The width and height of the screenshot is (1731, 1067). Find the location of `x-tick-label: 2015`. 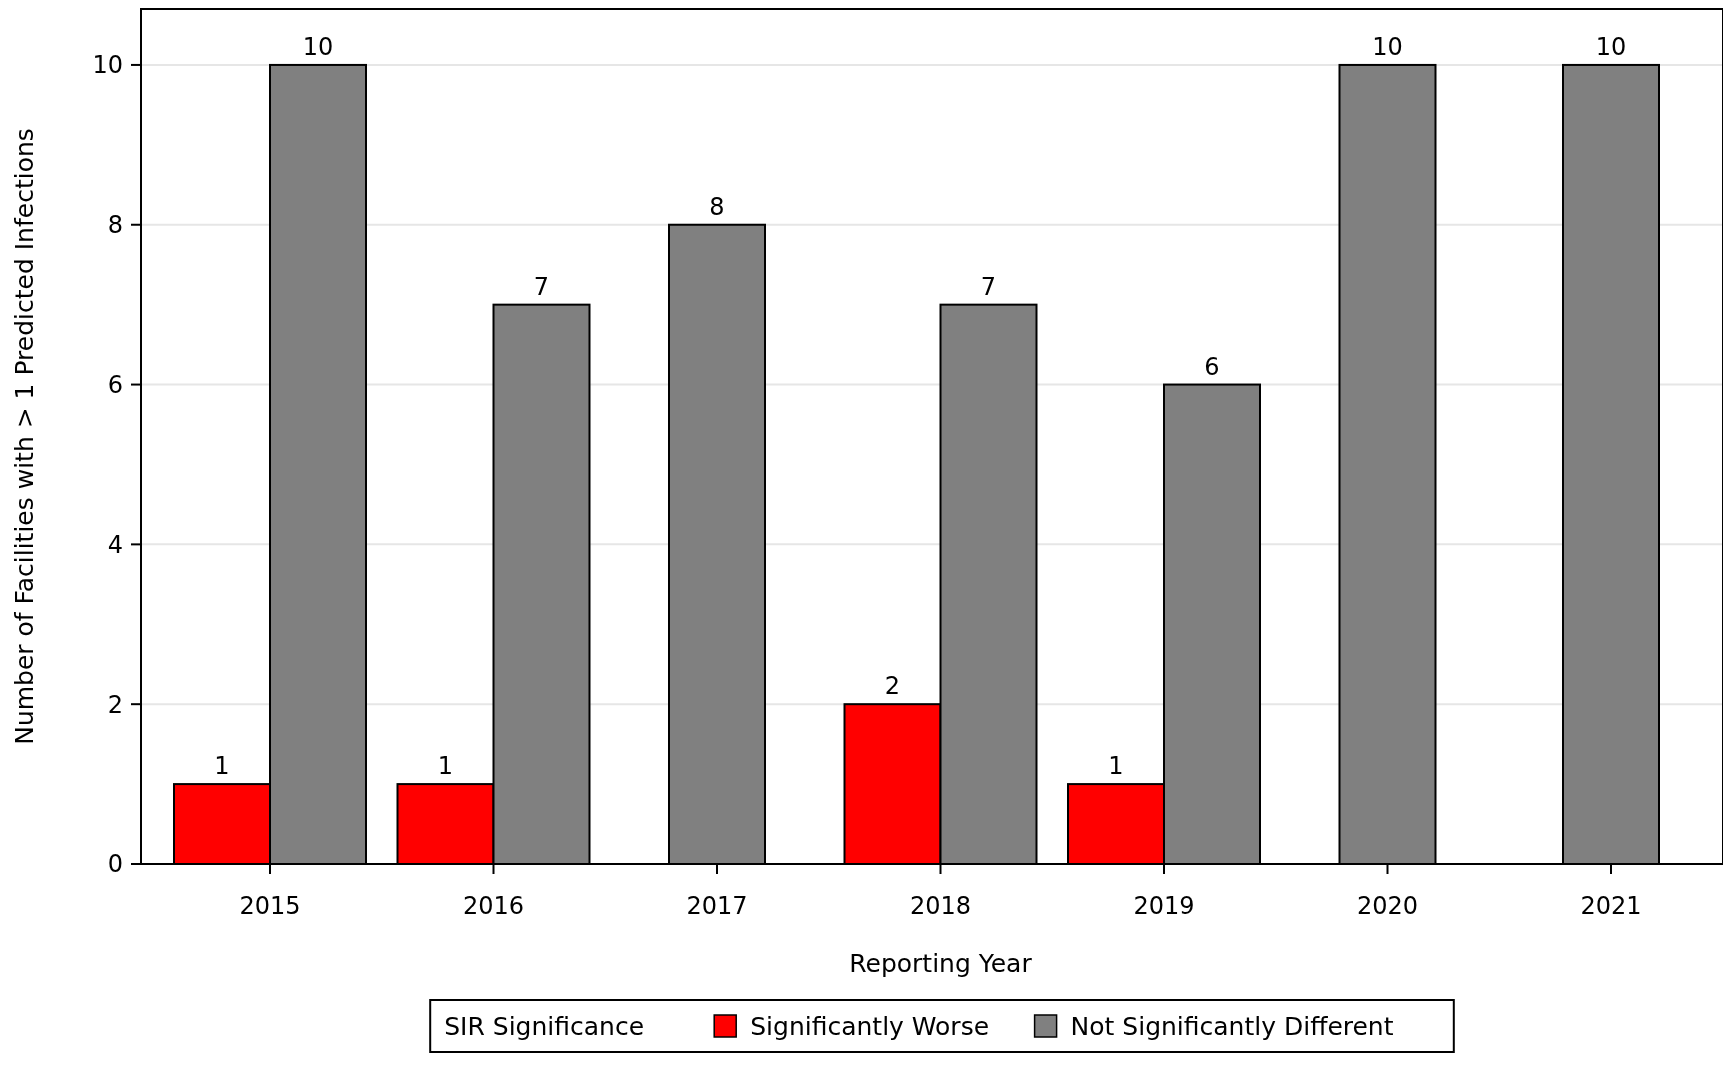

x-tick-label: 2015 is located at coordinates (270, 906).